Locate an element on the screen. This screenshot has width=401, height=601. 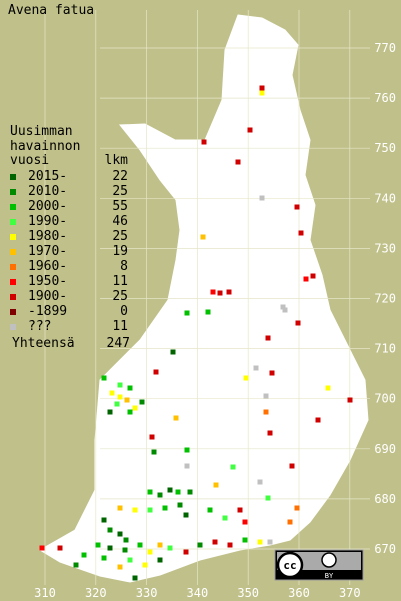
legend-label: 1960- is located at coordinates (47, 266).